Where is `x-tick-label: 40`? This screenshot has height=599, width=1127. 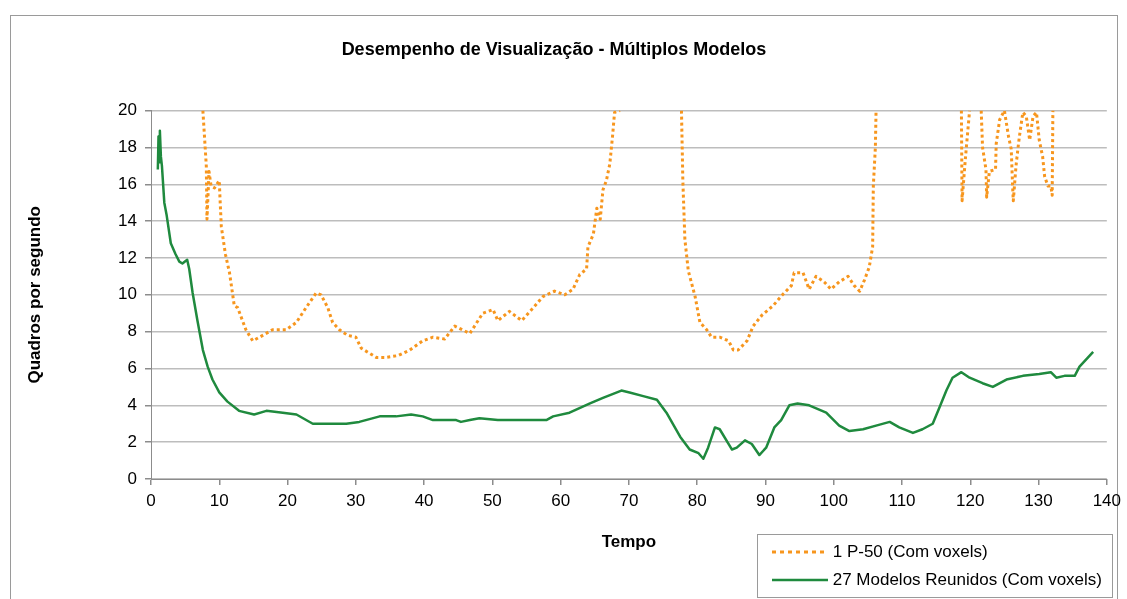
x-tick-label: 40 is located at coordinates (424, 500).